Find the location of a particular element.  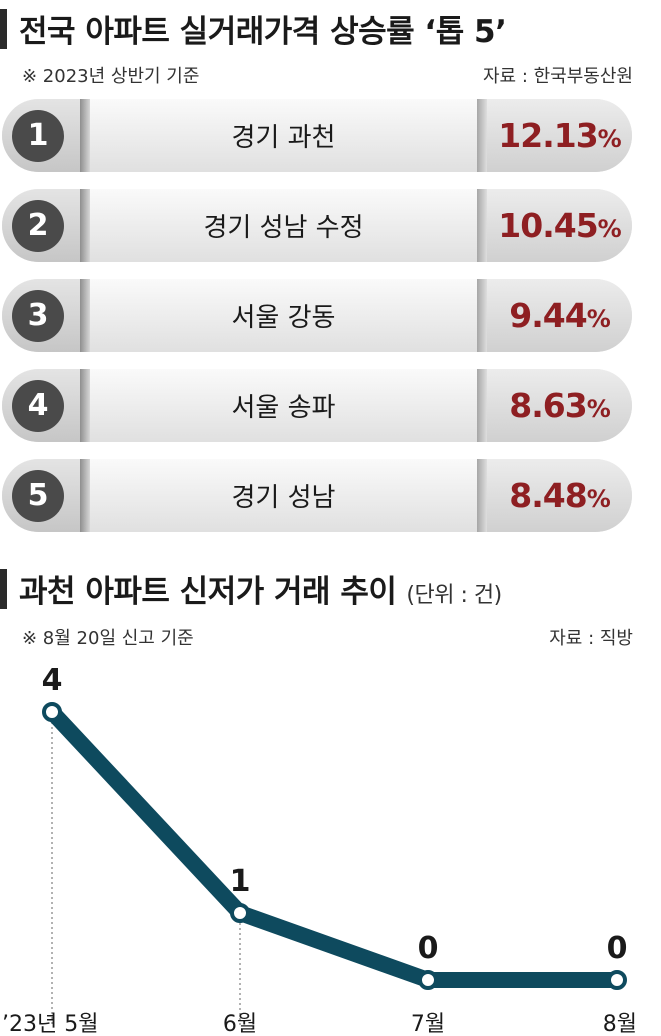

rank-value-number: 12.13 is located at coordinates (548, 135).